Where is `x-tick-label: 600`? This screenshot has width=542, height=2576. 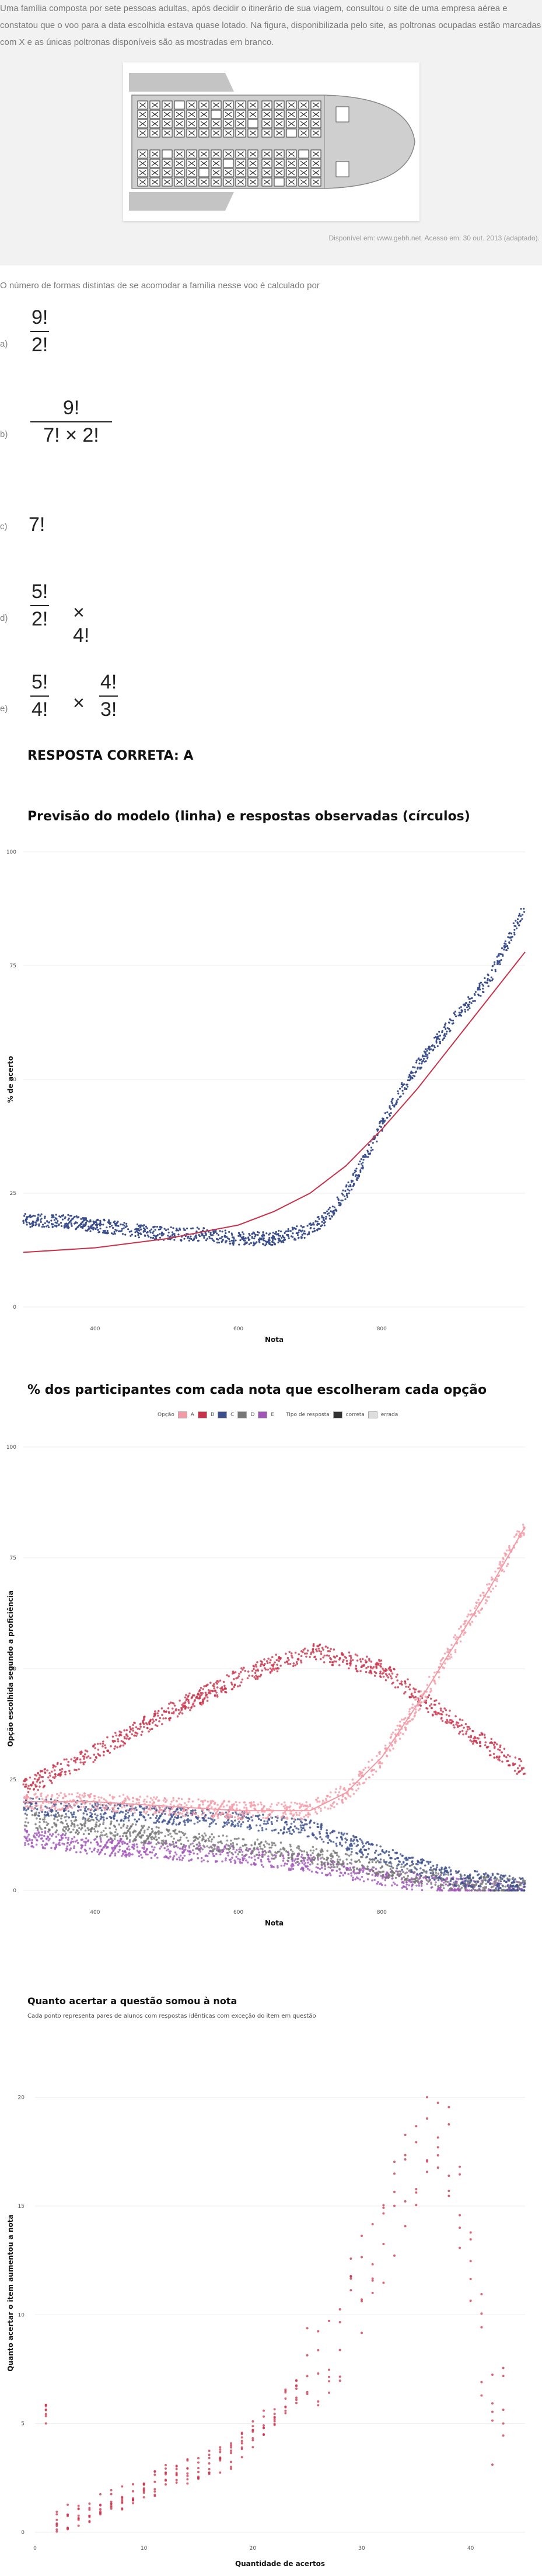
x-tick-label: 600 is located at coordinates (238, 1329).